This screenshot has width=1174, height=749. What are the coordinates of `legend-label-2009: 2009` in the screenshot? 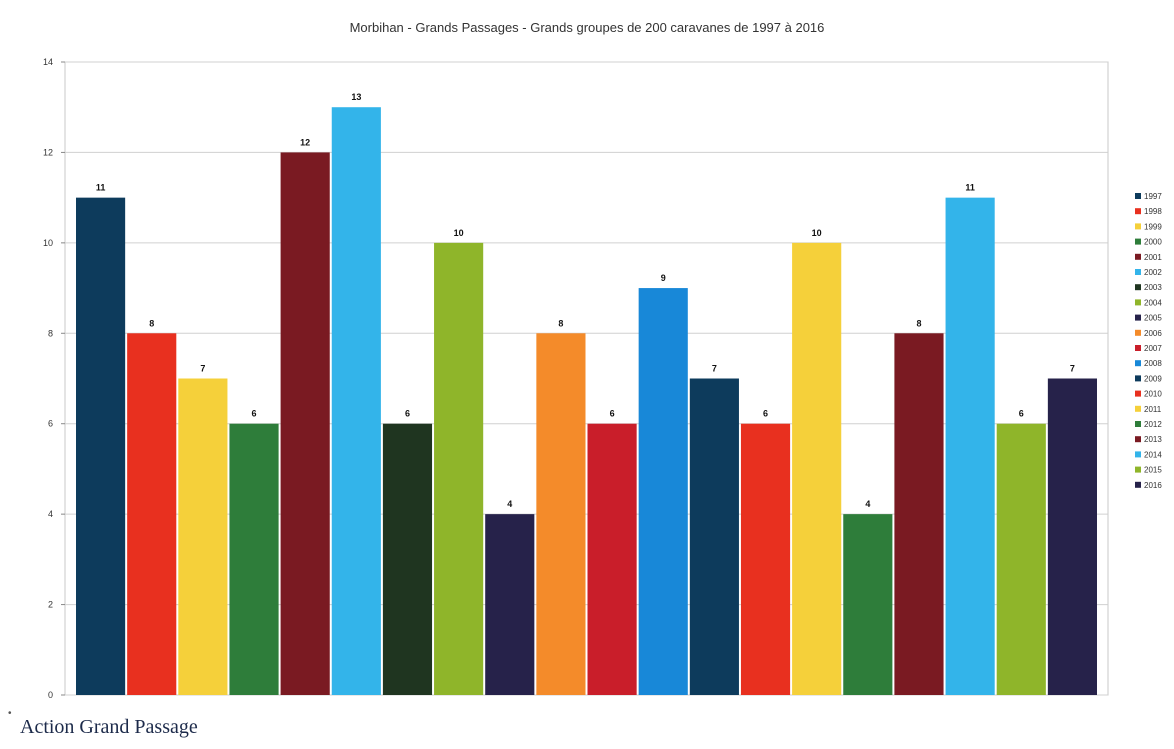 It's located at (1153, 378).